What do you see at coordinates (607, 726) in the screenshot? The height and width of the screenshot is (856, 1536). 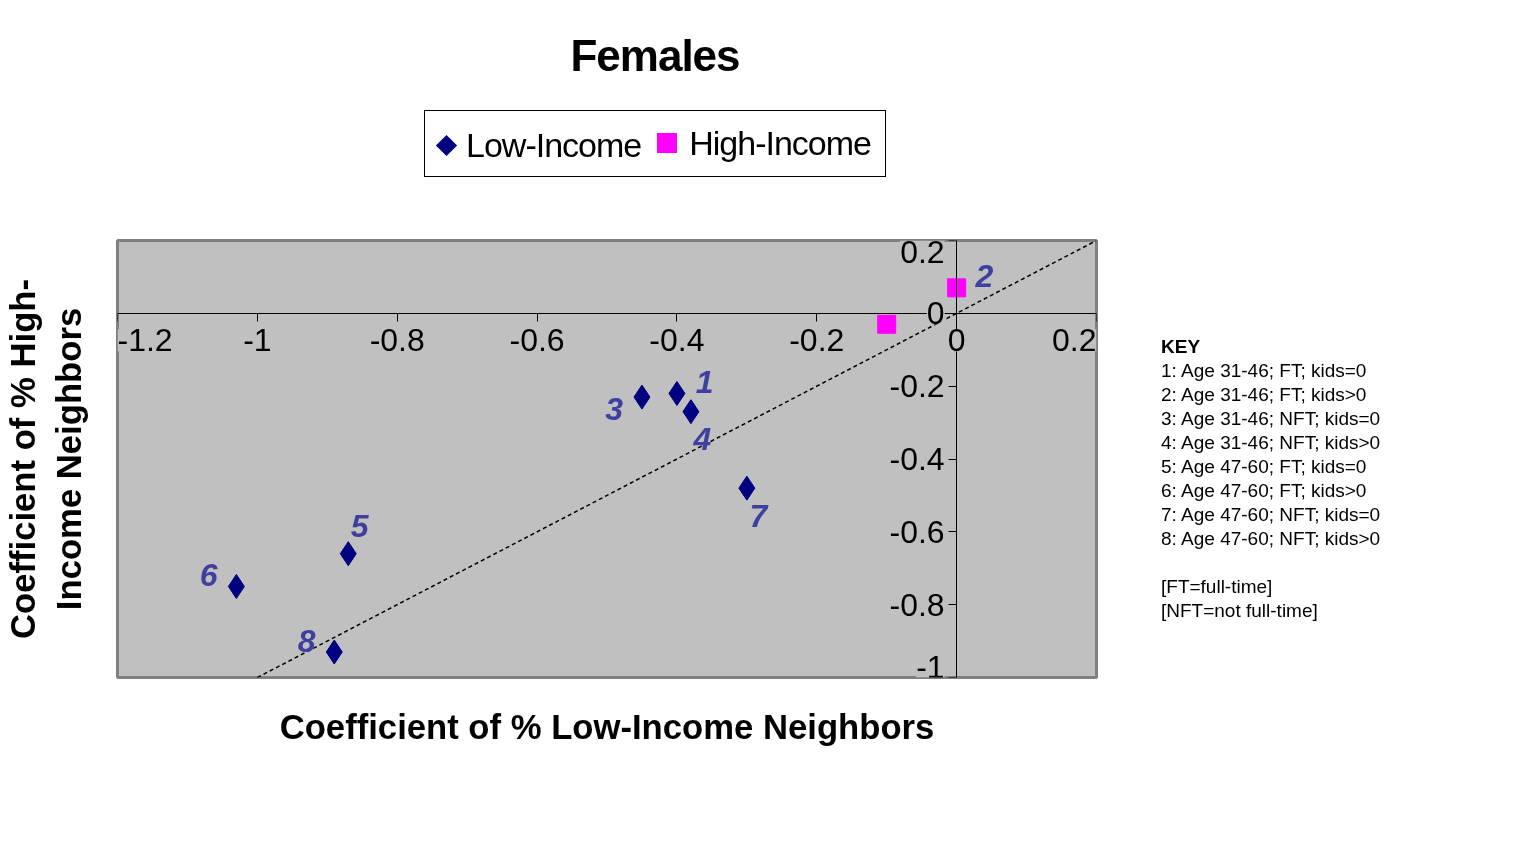 I see `x-axis-title: Coefficient of % Low-Income Neighbors` at bounding box center [607, 726].